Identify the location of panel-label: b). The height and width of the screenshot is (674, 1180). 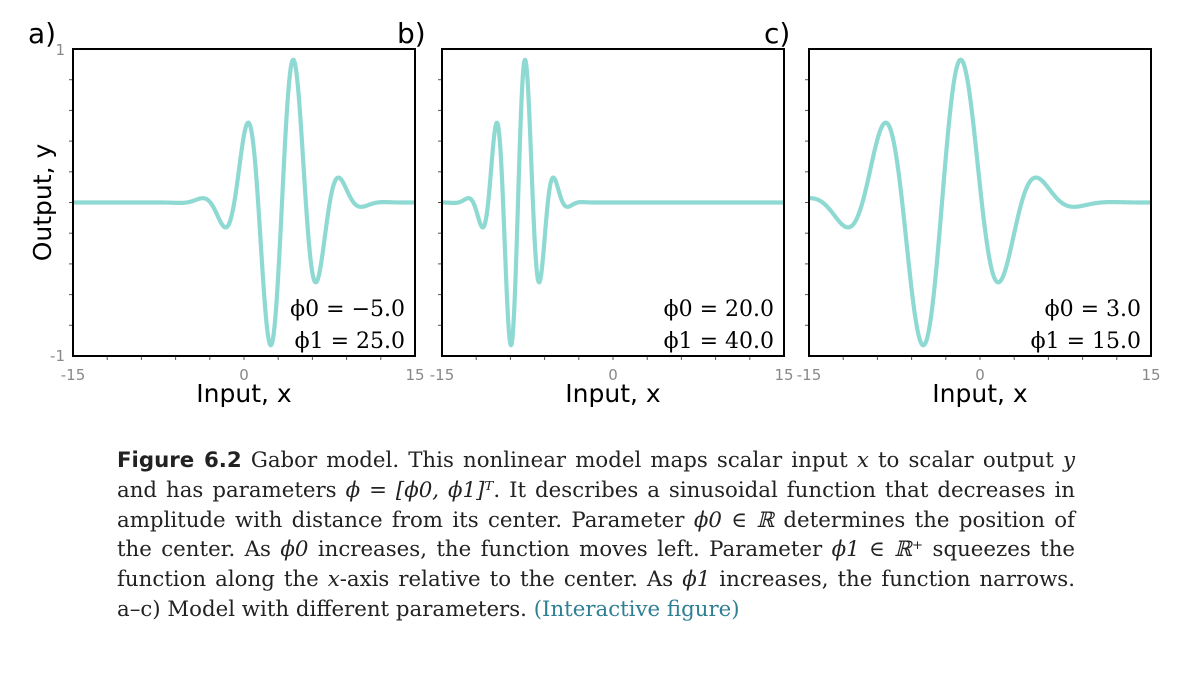
(411, 33).